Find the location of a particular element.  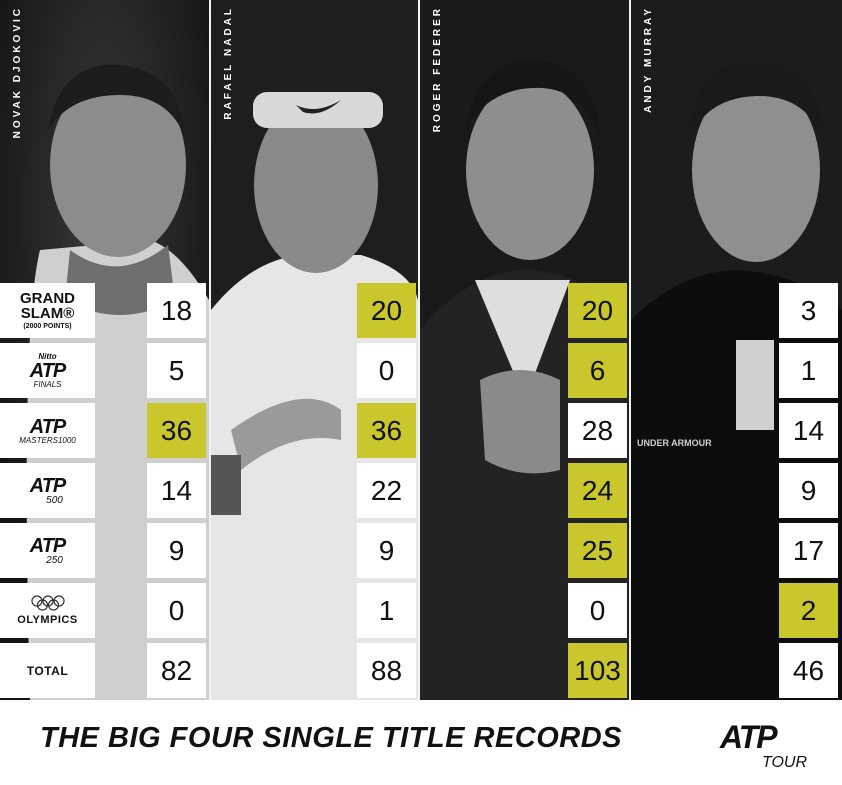

atp-logo-text: ATP is located at coordinates (748, 737).